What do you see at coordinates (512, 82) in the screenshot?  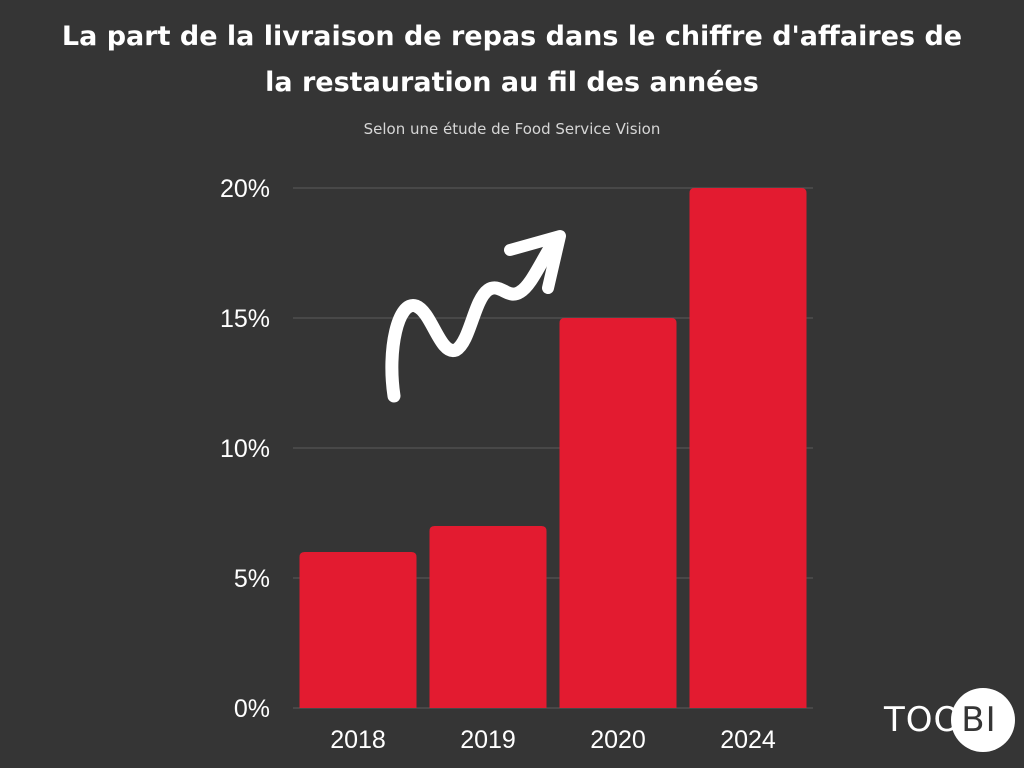 I see `chart-title-line-2: la restauration au fil des années` at bounding box center [512, 82].